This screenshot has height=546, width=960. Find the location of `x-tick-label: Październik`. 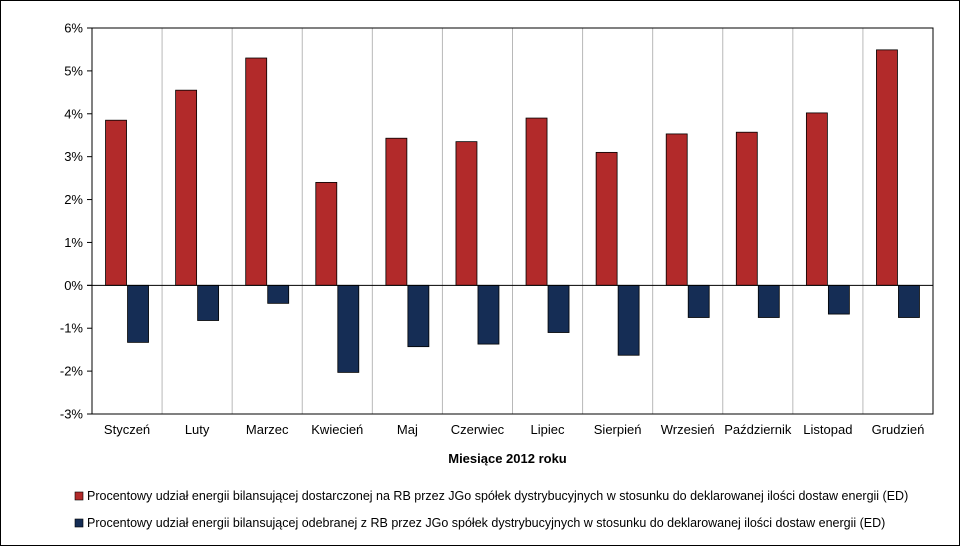

x-tick-label: Październik is located at coordinates (758, 429).